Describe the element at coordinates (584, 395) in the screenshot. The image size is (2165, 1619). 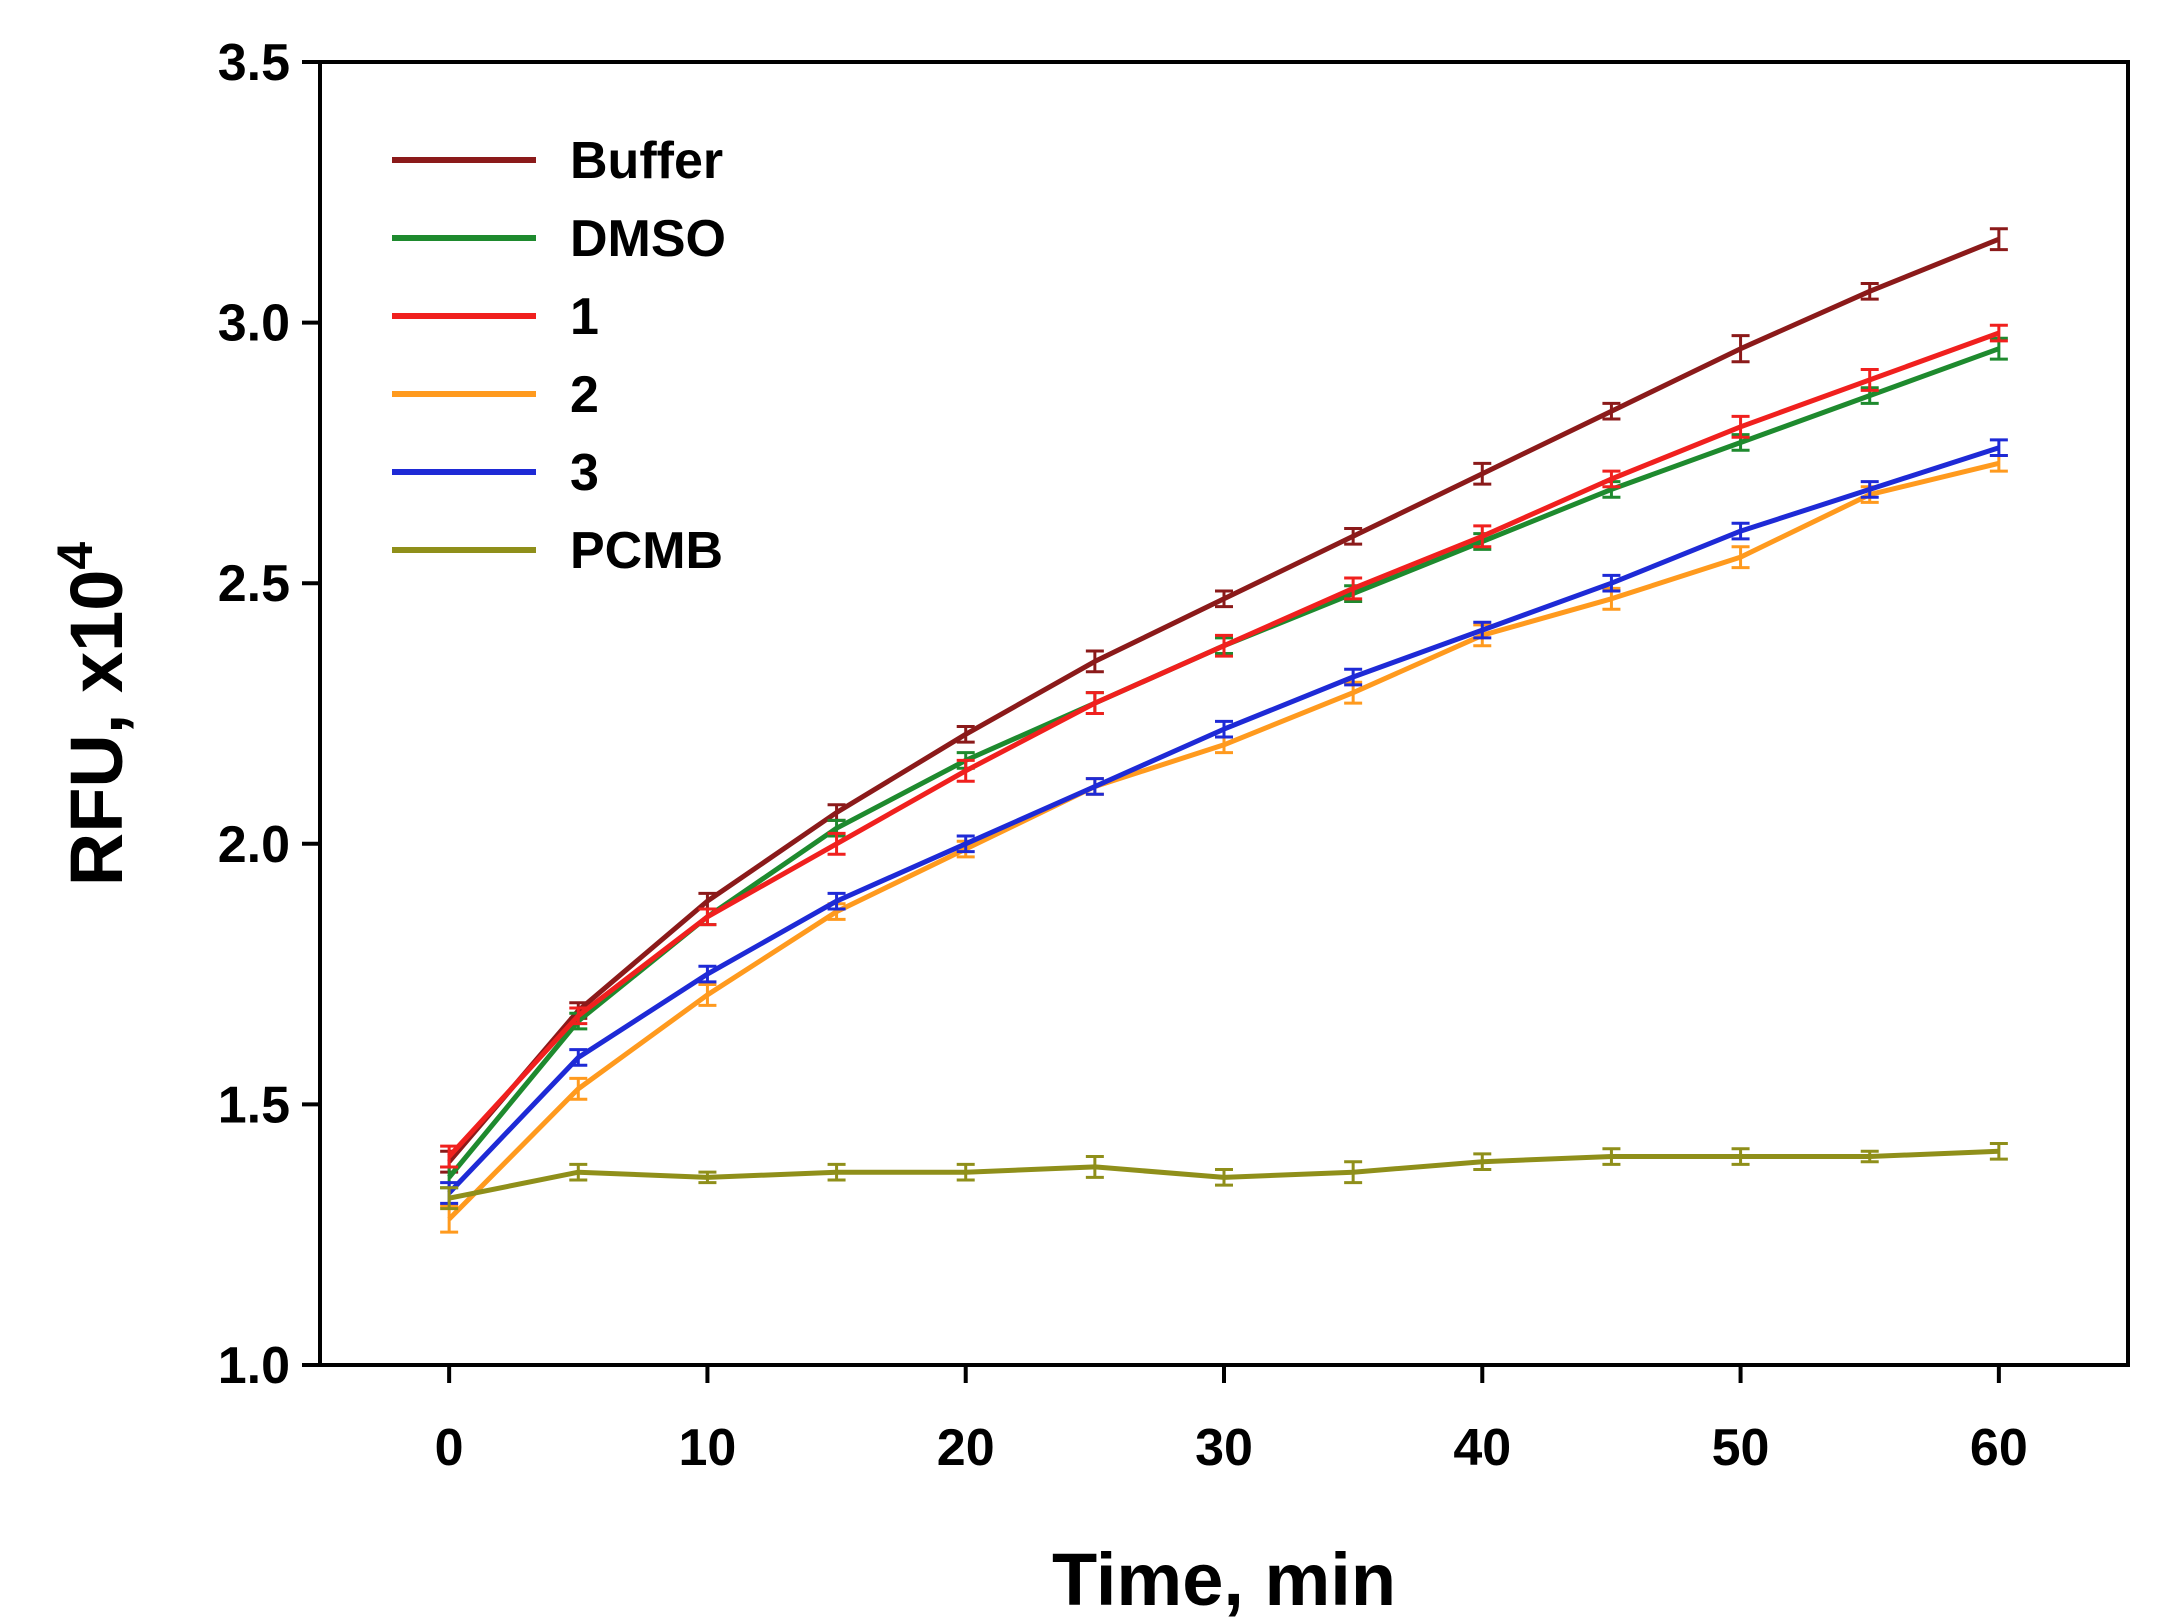
I see `legend-label: 2` at that location.